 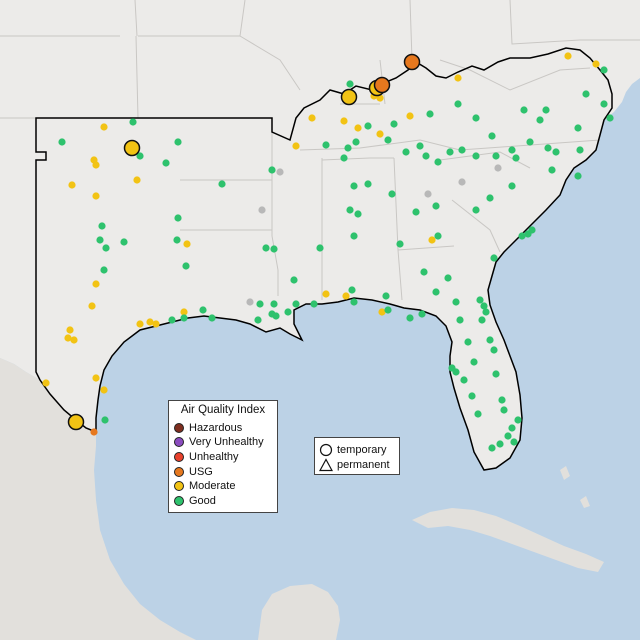 What do you see at coordinates (94, 432) in the screenshot?
I see `monitor-marker-usg` at bounding box center [94, 432].